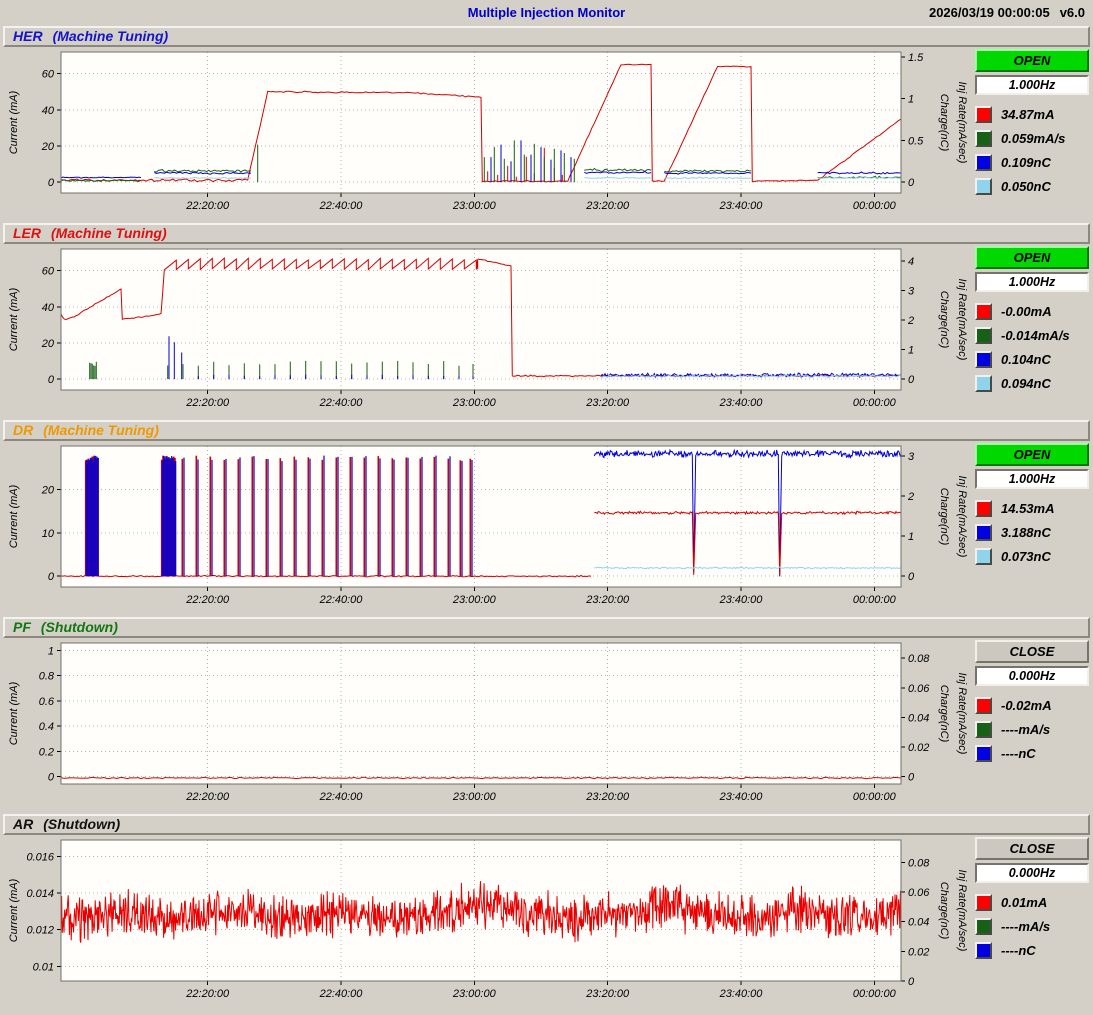  I want to click on readout-value: -0.02mA, so click(1026, 705).